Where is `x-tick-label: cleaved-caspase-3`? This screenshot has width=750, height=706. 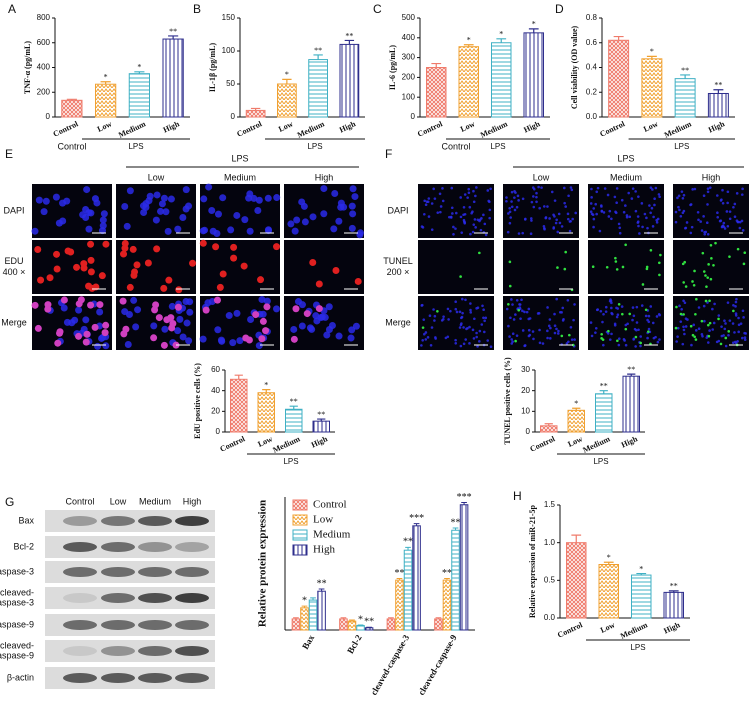
x-tick-label: cleaved-caspase-3 is located at coordinates (390, 665).